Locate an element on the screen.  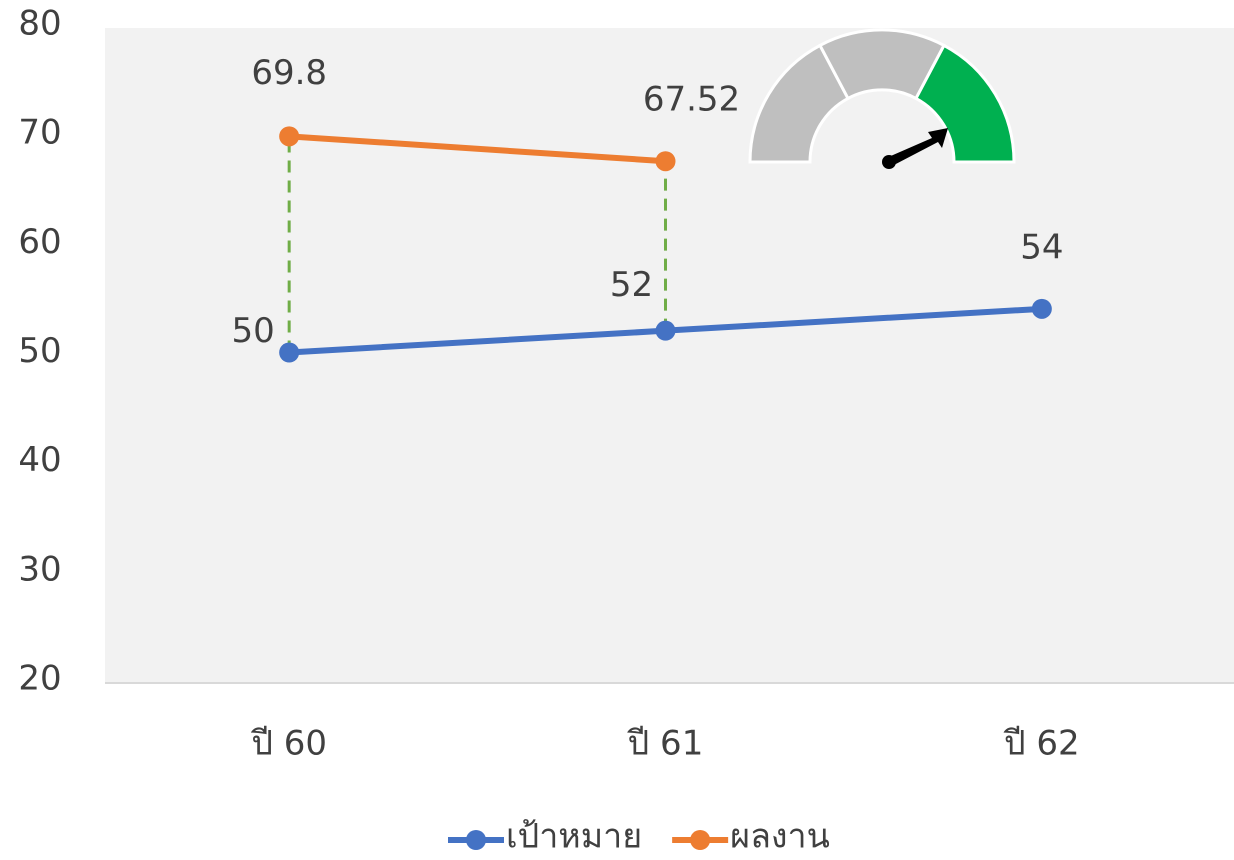
y-tick-label: 80 is located at coordinates (39, 24).